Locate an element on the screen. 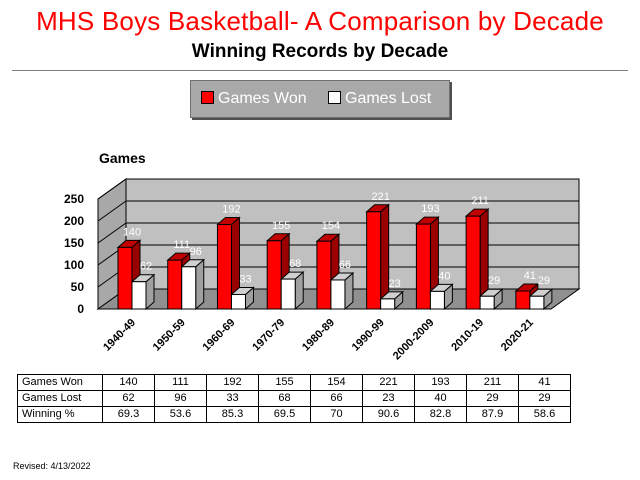  y-axis-unit-label: Games is located at coordinates (122, 158).